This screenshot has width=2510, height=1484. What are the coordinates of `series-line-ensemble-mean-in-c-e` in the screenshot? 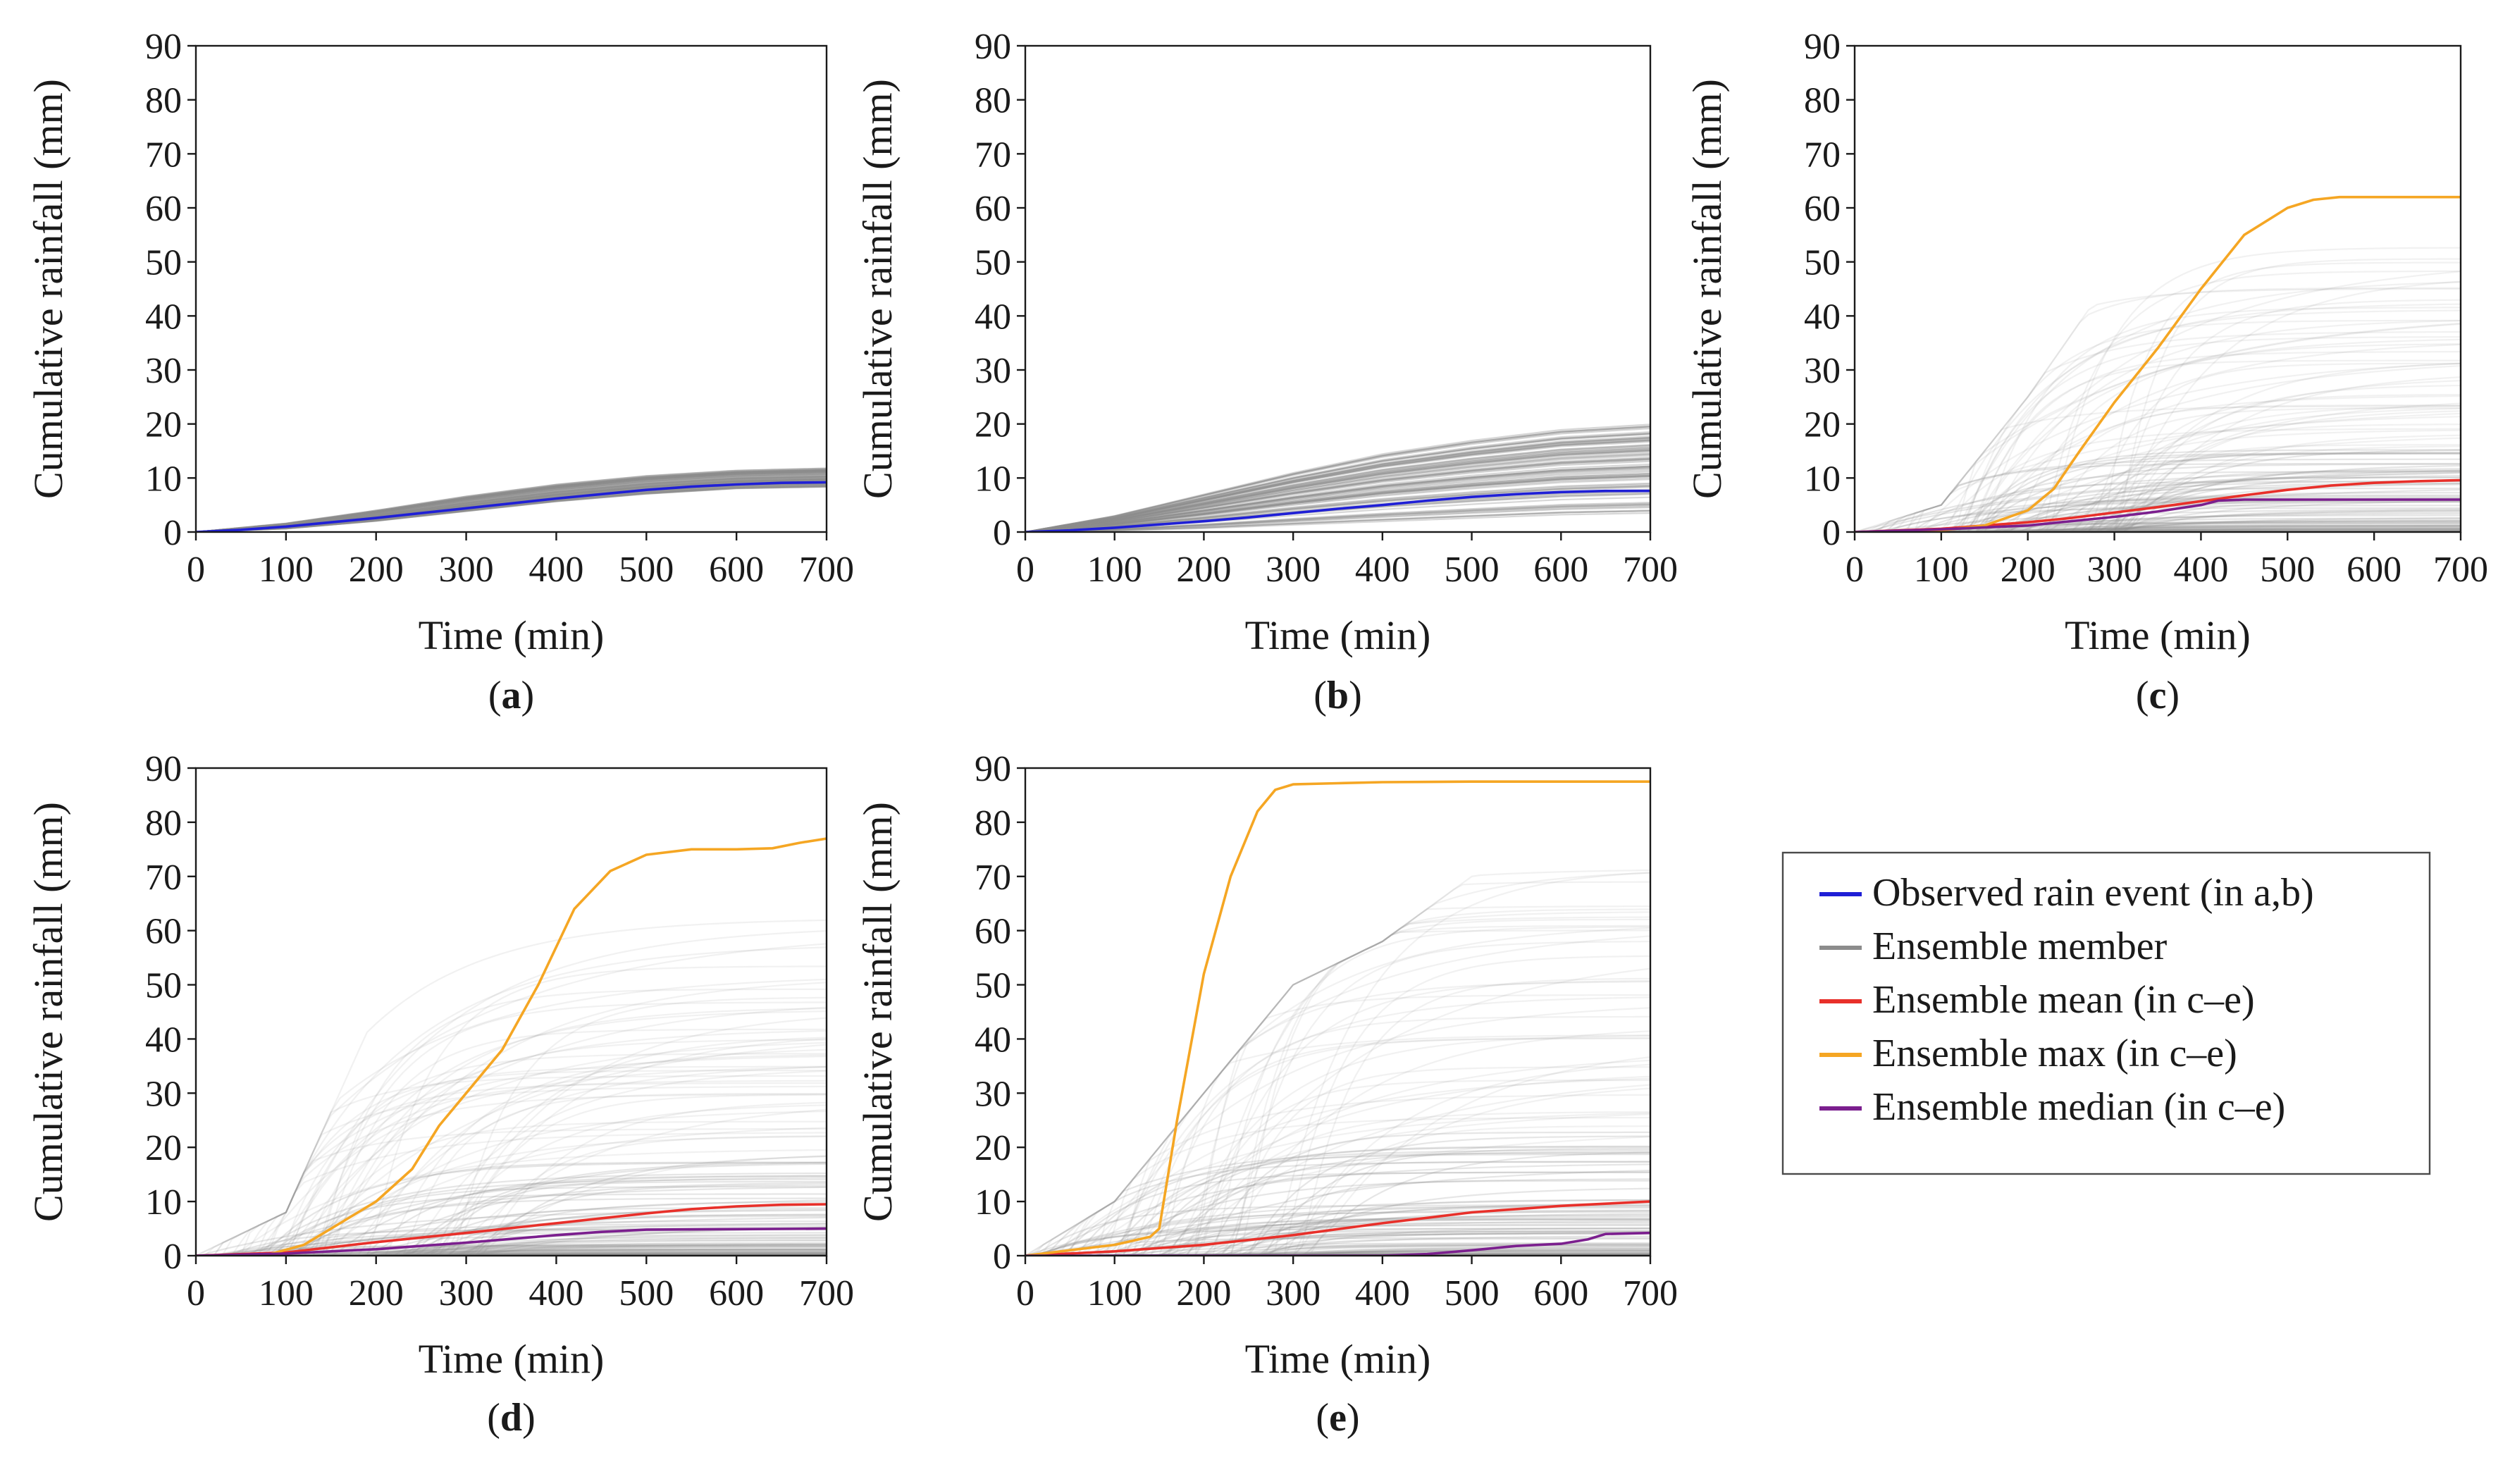 It's located at (1337, 1228).